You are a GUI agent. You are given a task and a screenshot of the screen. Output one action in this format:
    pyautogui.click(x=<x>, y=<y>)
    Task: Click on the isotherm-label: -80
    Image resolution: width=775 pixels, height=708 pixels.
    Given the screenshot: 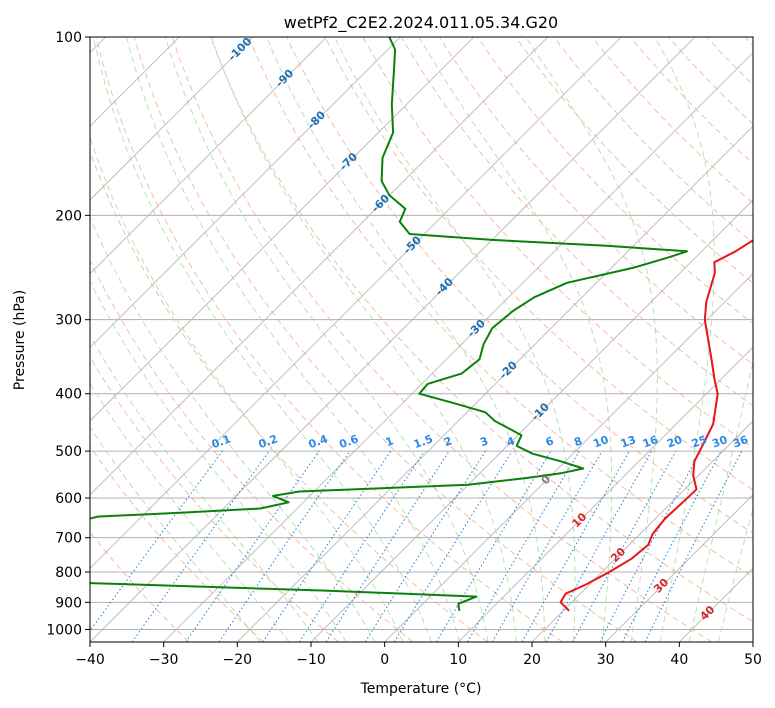 What is the action you would take?
    pyautogui.click(x=316, y=119)
    